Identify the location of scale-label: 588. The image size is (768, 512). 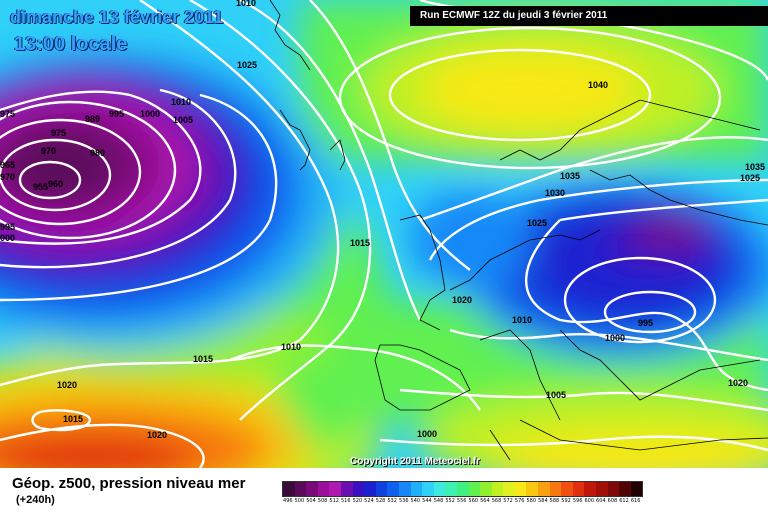
(554, 501).